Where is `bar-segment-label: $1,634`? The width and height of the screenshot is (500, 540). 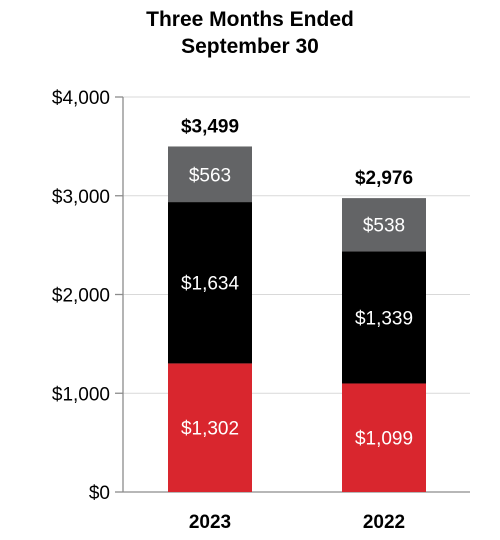 bar-segment-label: $1,634 is located at coordinates (210, 284).